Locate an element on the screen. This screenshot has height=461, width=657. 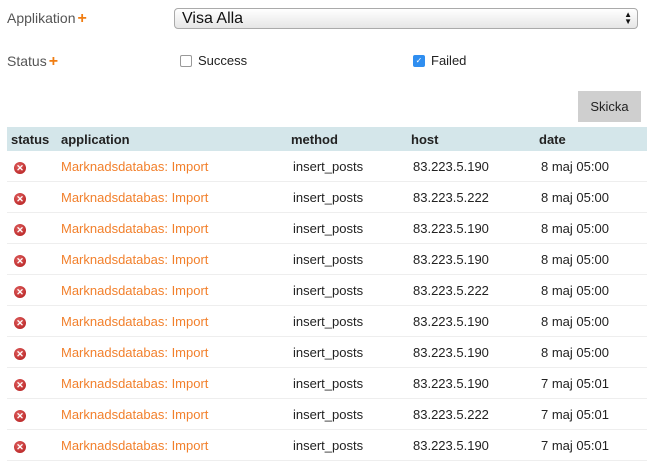
submit-button: Skicka is located at coordinates (609, 106).